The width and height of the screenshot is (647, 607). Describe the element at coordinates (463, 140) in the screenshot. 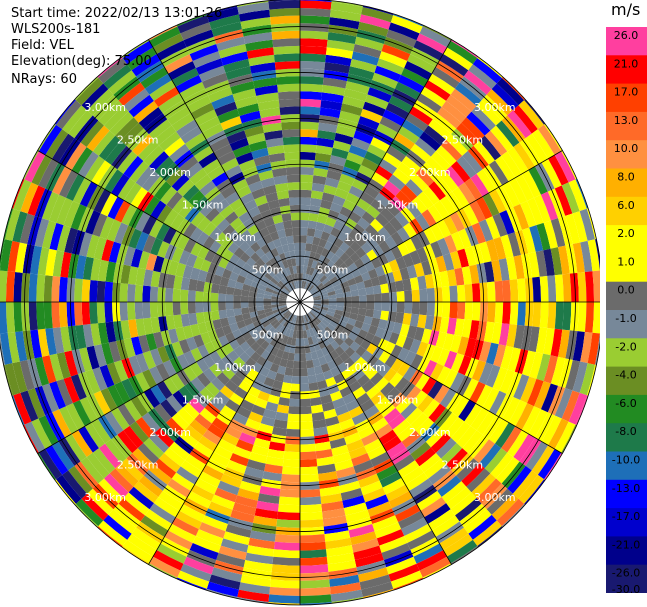

I see `range-ring-label: 2.50km` at that location.